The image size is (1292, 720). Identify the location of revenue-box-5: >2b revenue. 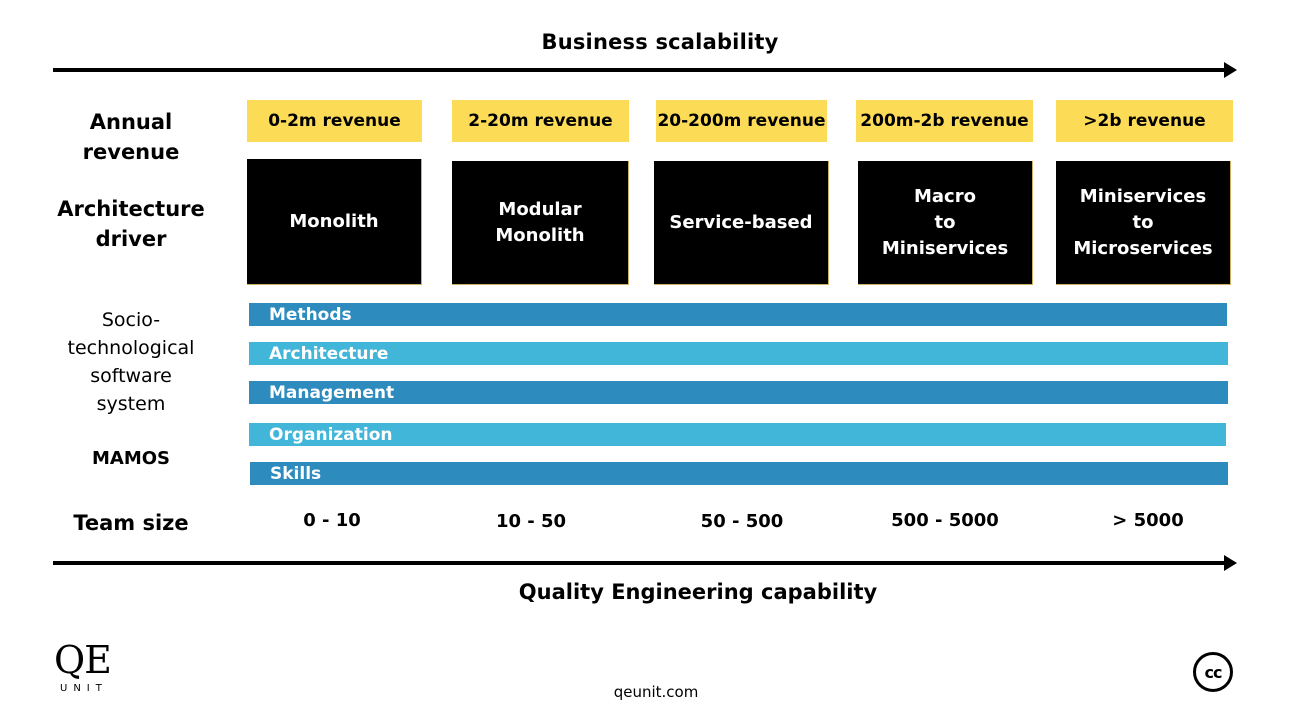
(1144, 121).